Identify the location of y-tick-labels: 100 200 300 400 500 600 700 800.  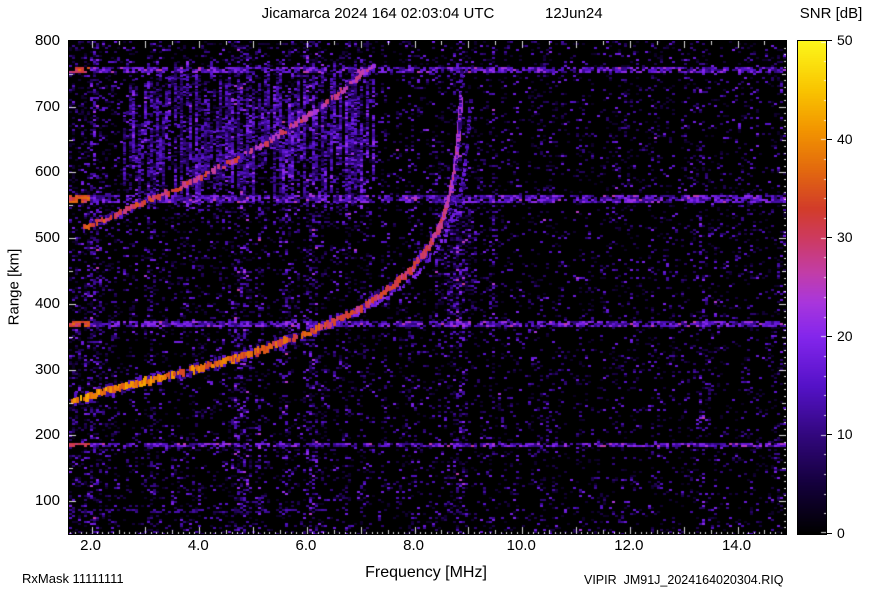
(31, 283).